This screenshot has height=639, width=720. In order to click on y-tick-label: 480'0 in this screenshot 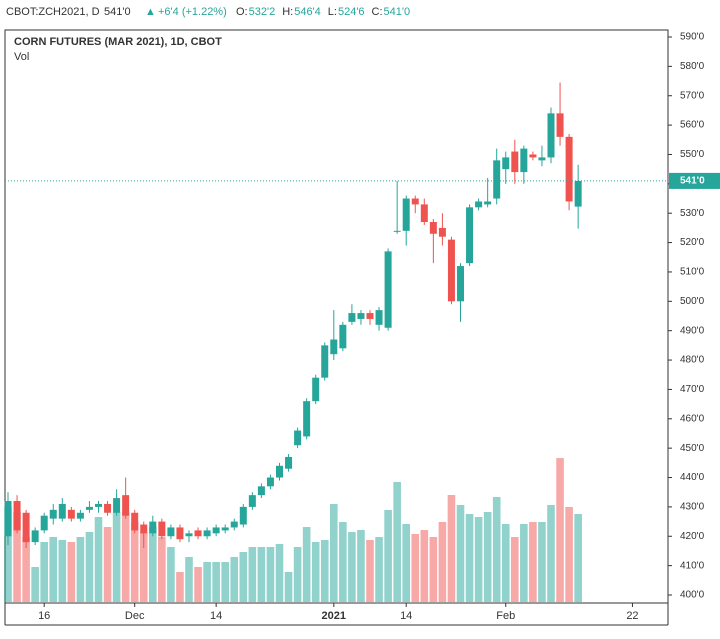, I will do `click(692, 360)`.